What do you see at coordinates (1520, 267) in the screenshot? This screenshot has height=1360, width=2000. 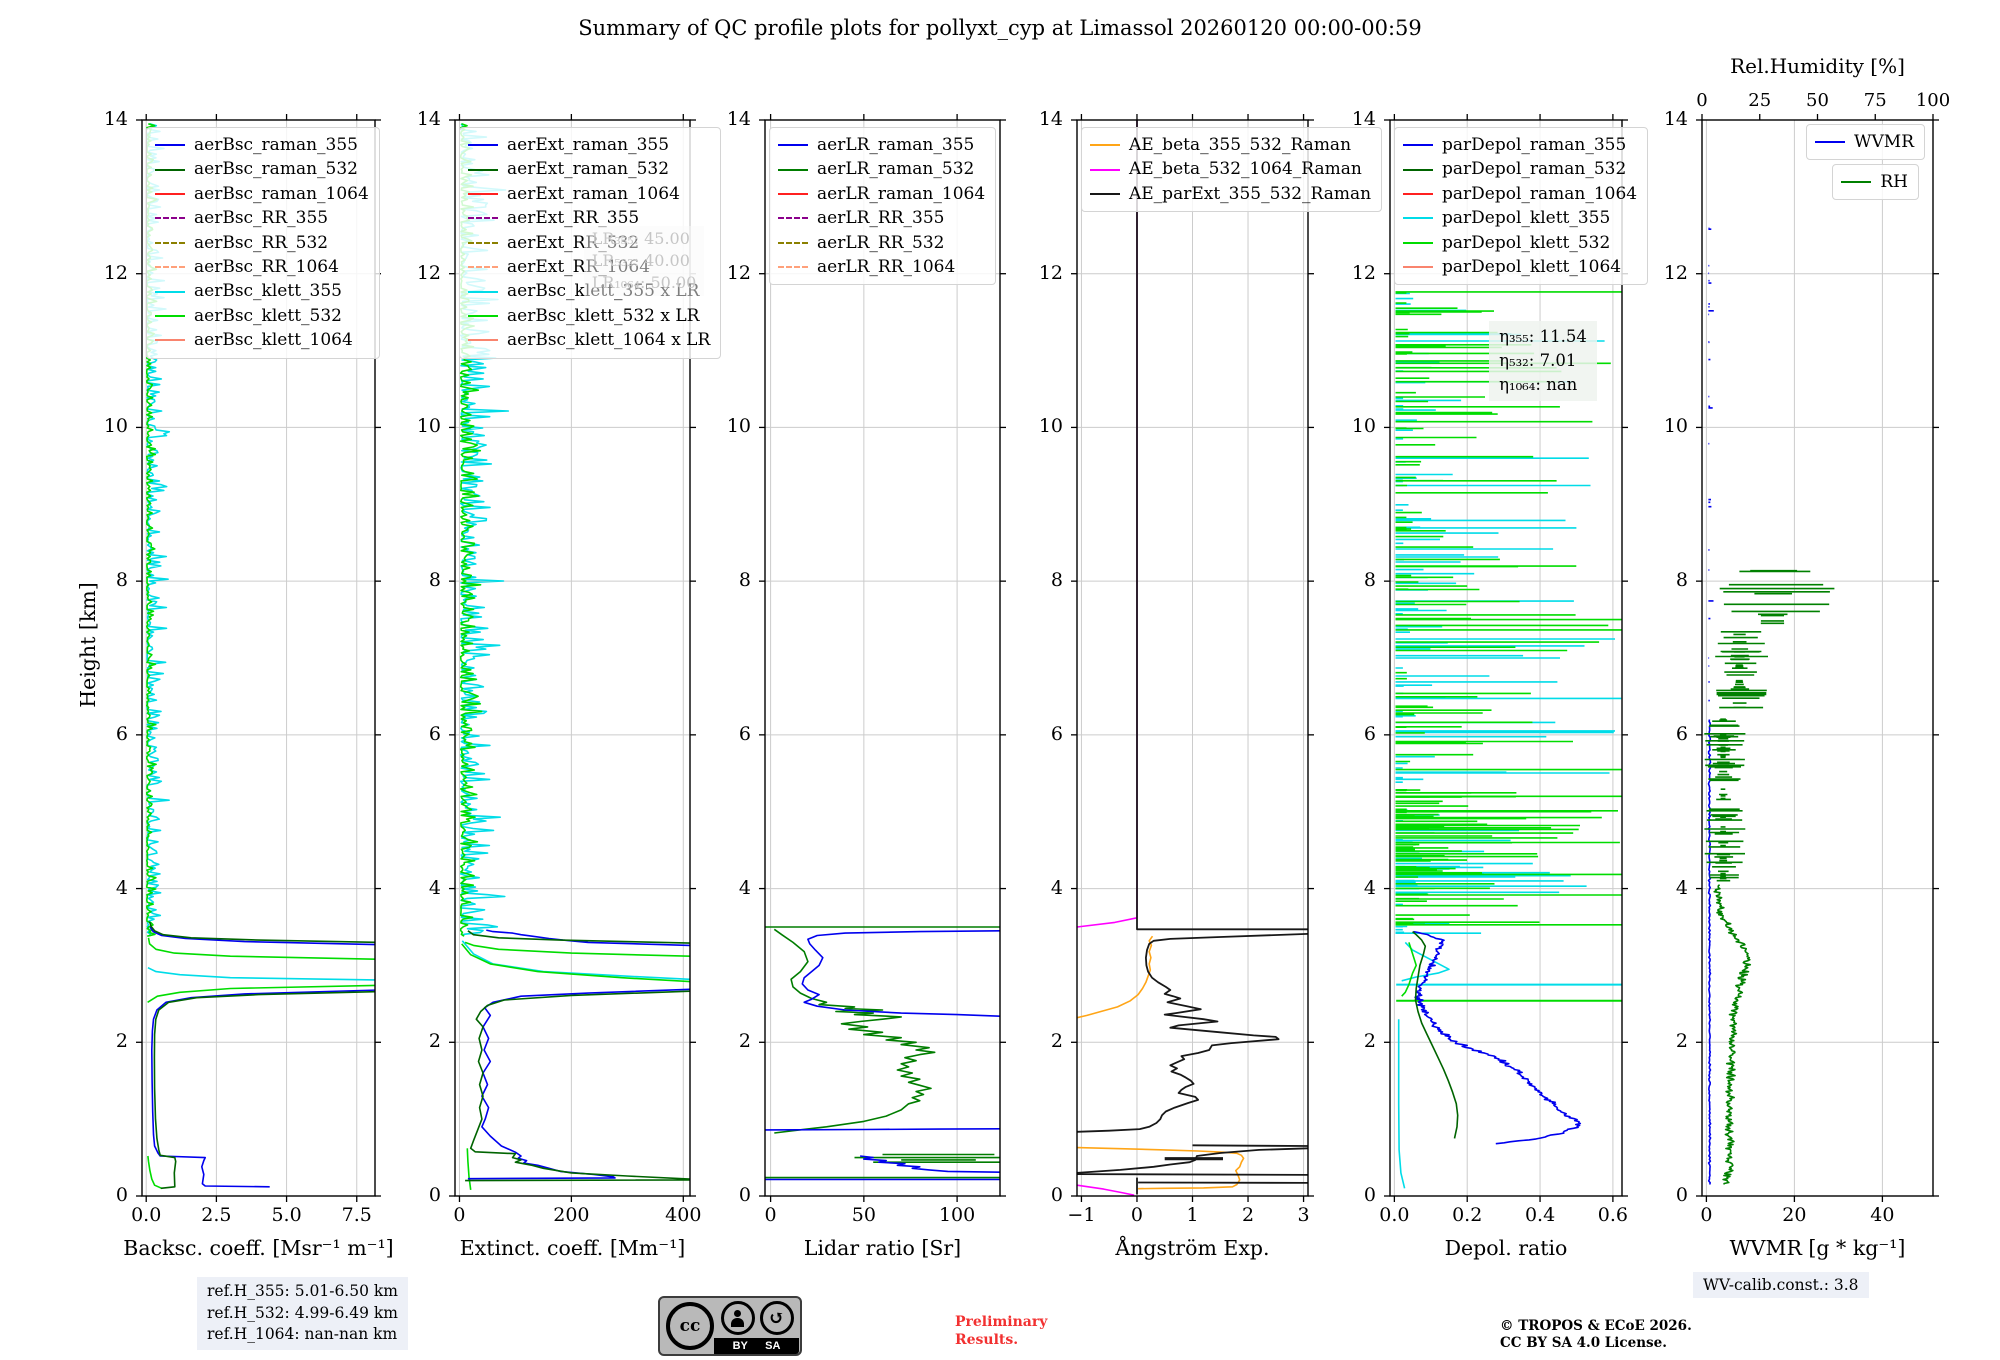 I see `legend-entry: parDepol_klett_1064` at bounding box center [1520, 267].